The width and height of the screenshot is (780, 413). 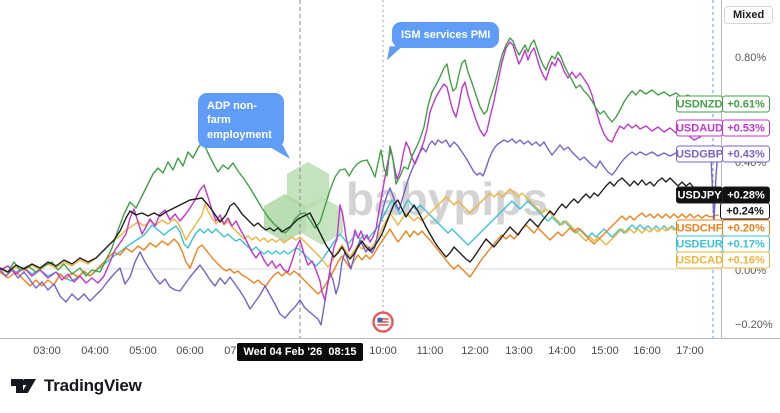 What do you see at coordinates (95, 351) in the screenshot?
I see `x-axis-label: 04:00` at bounding box center [95, 351].